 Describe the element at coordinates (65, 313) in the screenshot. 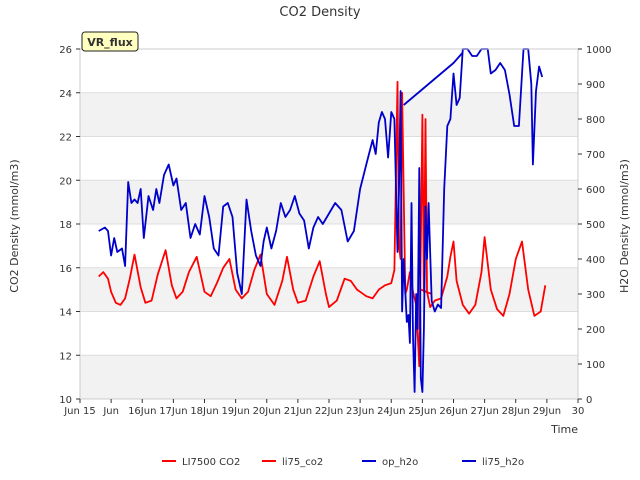

I see `left-tick-label: 14` at that location.